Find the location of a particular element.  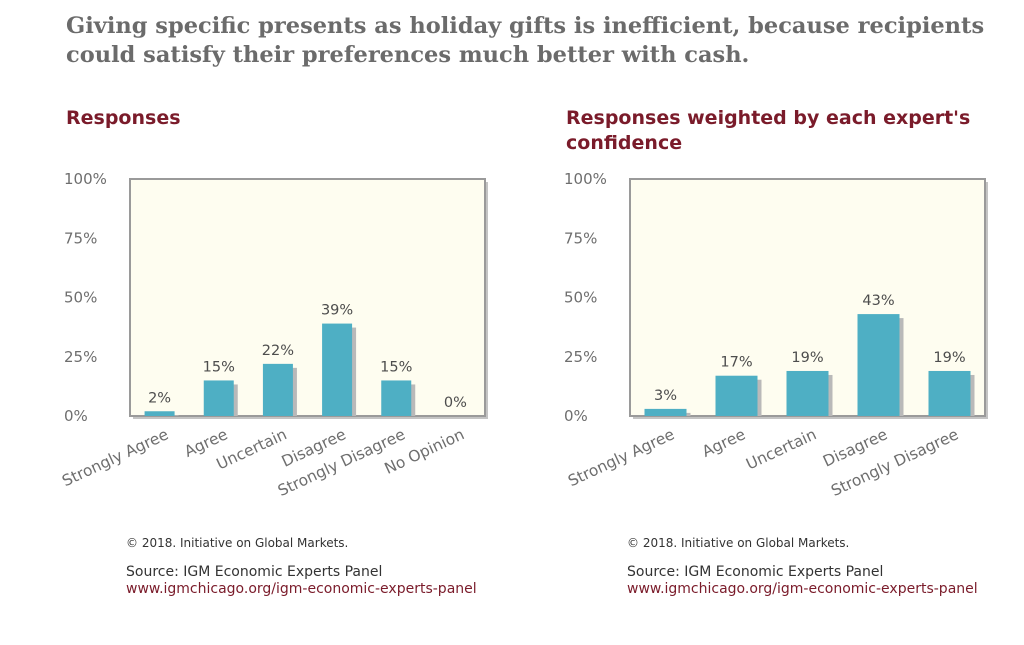

value-label-strongly-agree: 2% is located at coordinates (159, 398).